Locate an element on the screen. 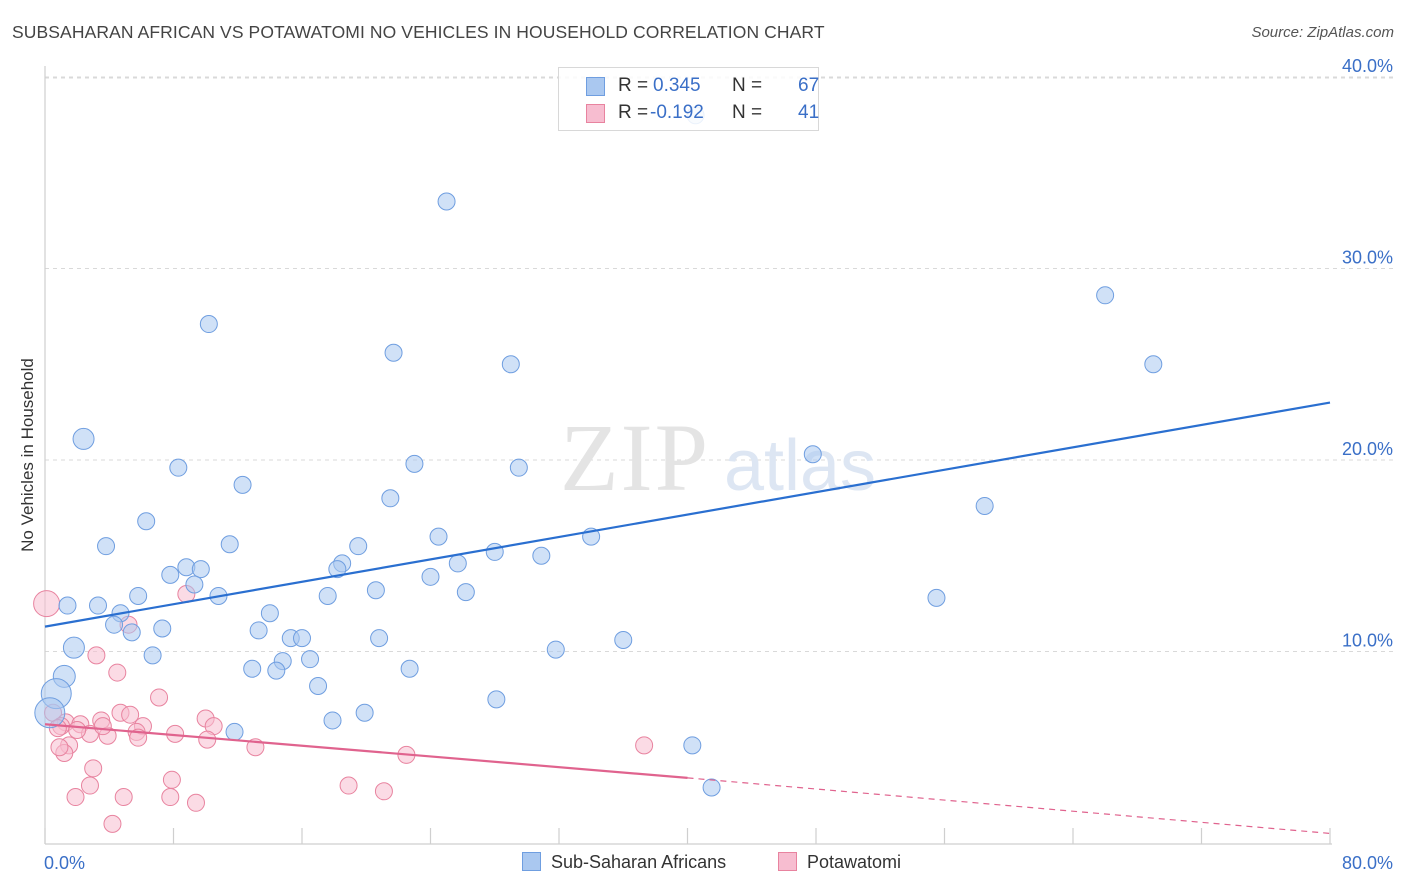  legend-swatch-blue is located at coordinates (595, 86).